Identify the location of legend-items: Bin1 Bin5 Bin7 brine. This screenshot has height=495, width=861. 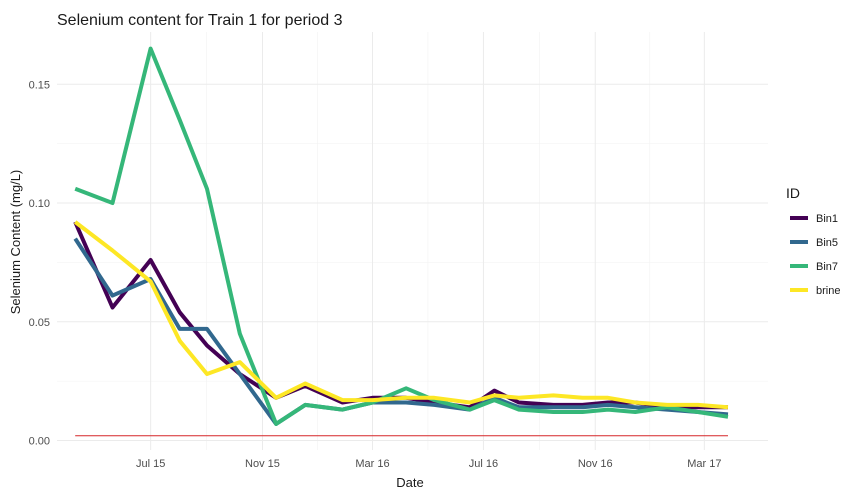
(815, 255).